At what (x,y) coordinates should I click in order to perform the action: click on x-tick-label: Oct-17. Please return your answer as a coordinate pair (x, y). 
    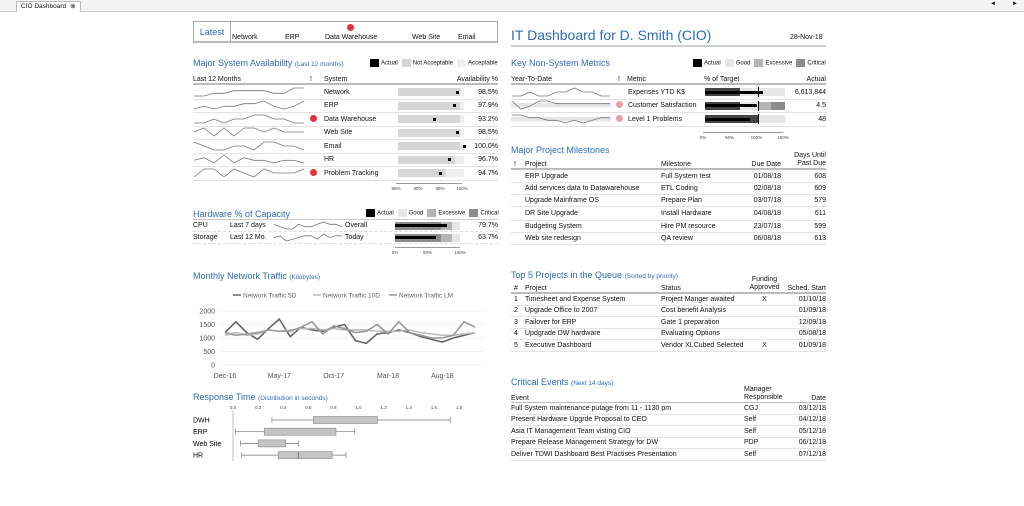
    Looking at the image, I should click on (333, 376).